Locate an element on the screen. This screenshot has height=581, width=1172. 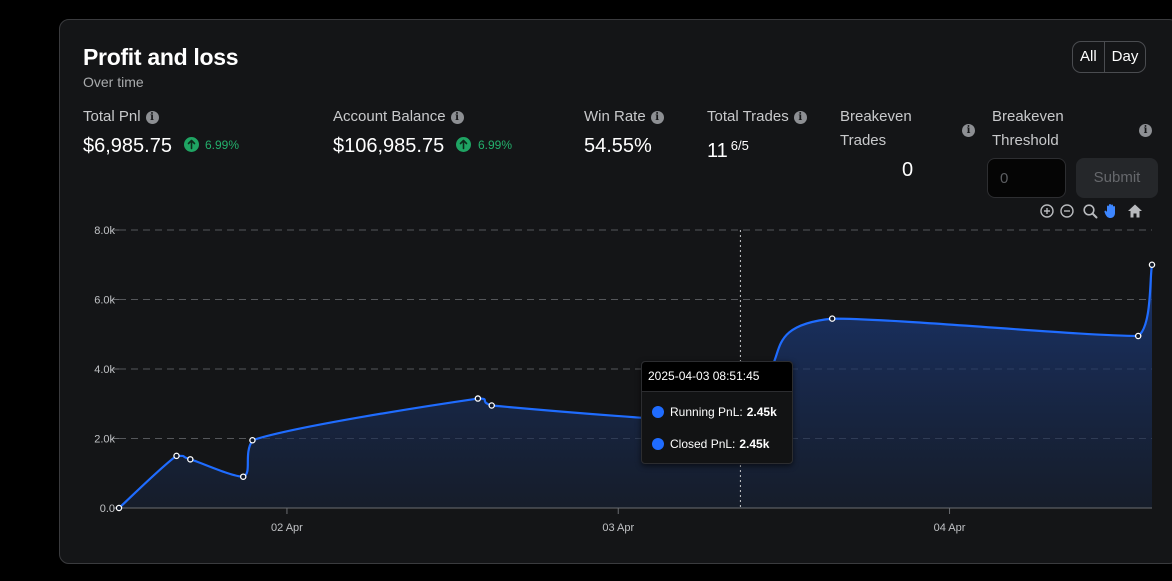
win-rate-value: 54.55% is located at coordinates (618, 146).